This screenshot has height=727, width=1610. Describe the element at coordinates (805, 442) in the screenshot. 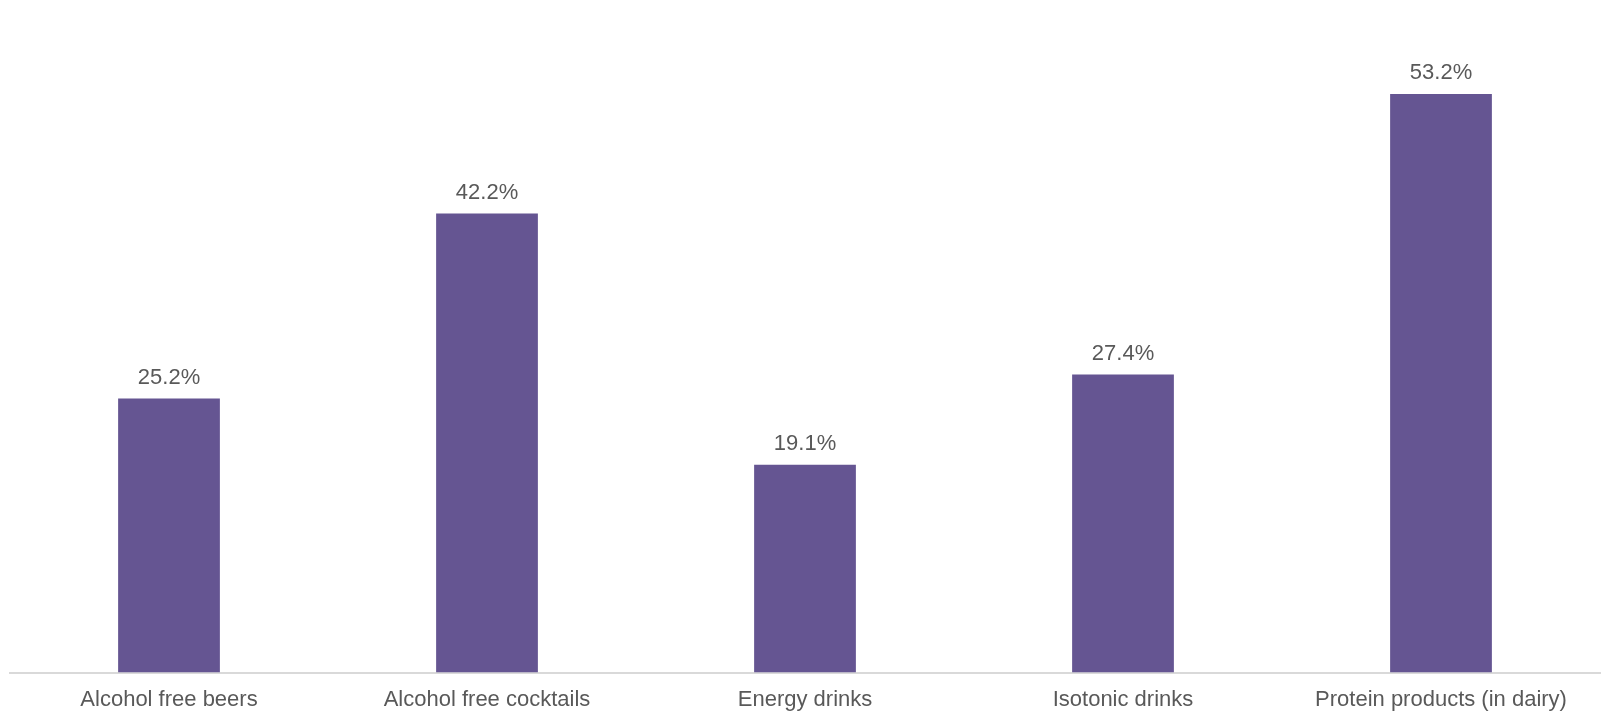

I see `data-label: 19.1%` at that location.